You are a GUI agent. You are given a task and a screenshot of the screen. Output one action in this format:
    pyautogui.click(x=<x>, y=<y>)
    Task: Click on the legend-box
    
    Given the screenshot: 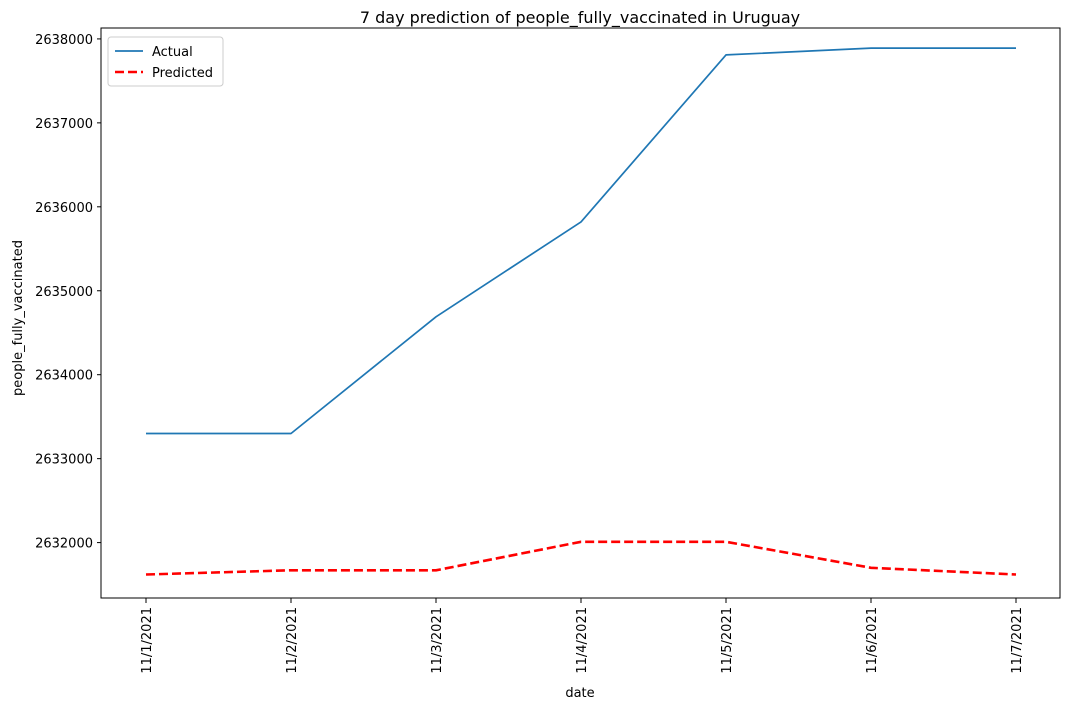 What is the action you would take?
    pyautogui.click(x=165, y=61)
    